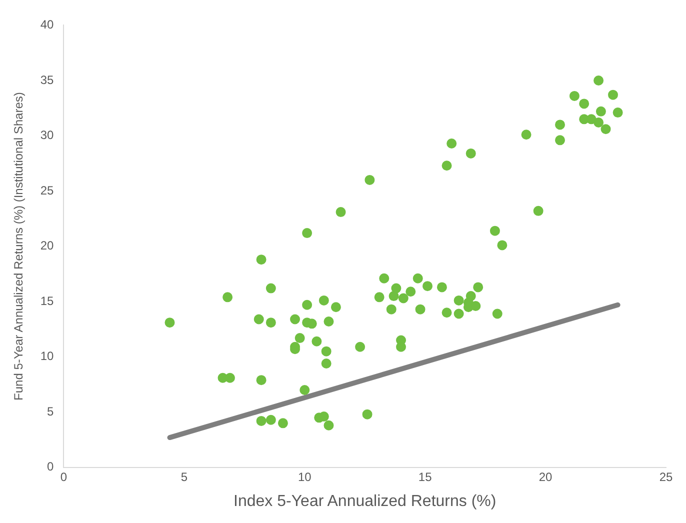  Describe the element at coordinates (425, 477) in the screenshot. I see `x-tick-label: 15` at that location.